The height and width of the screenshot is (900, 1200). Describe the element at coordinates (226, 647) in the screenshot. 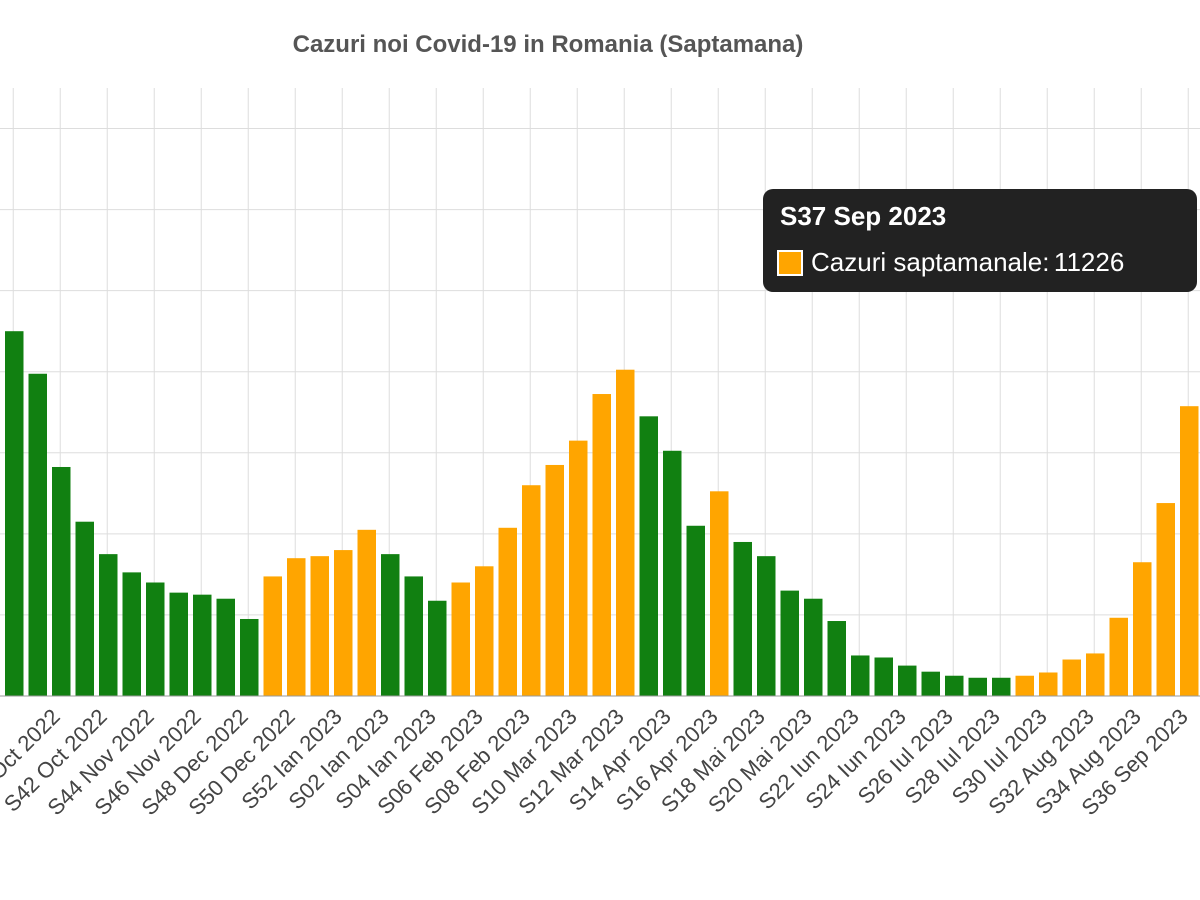

I see `bar-s47-nov-2022` at that location.